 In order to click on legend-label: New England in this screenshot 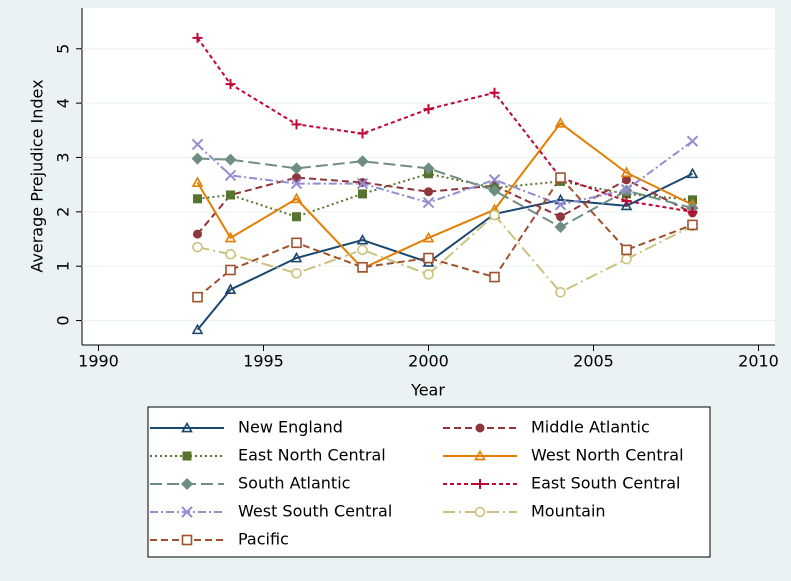, I will do `click(290, 427)`.